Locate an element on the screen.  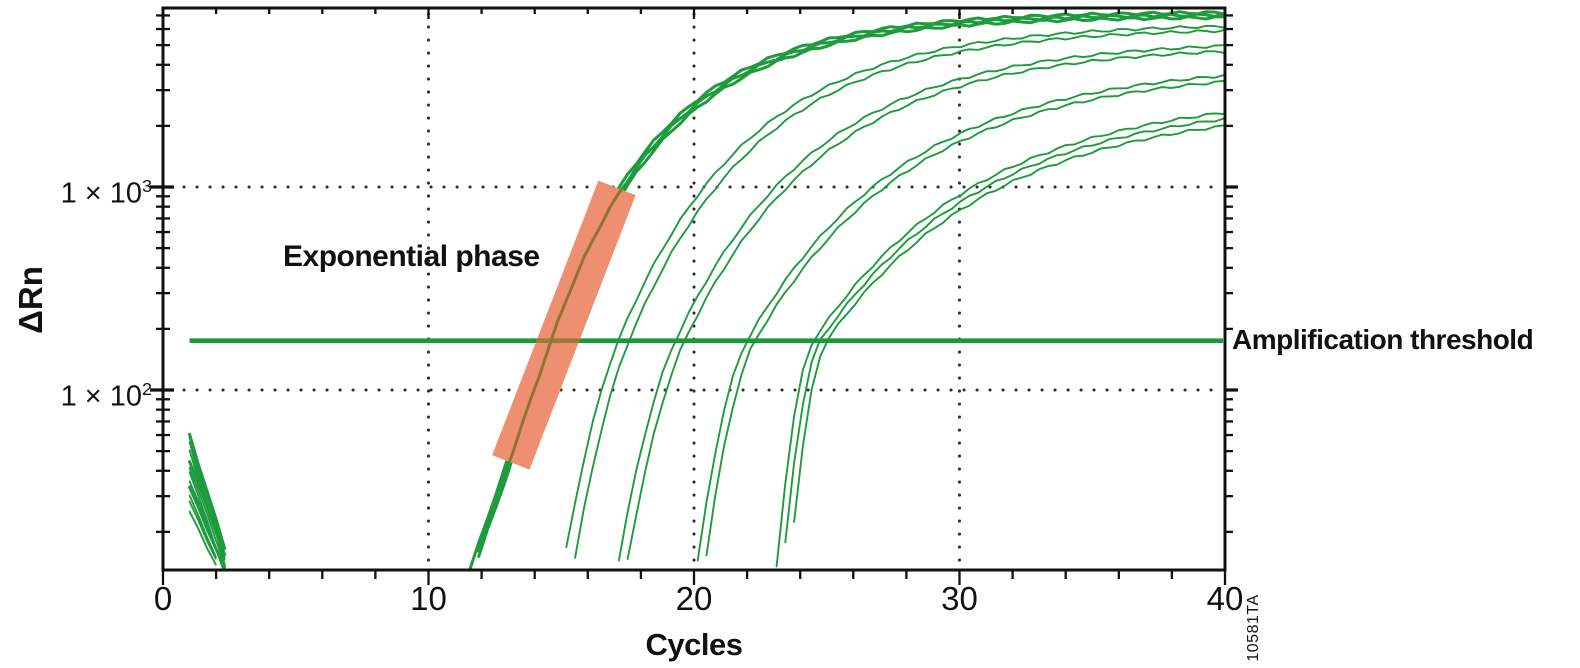
curve-highlight-overlap is located at coordinates (564, 325).